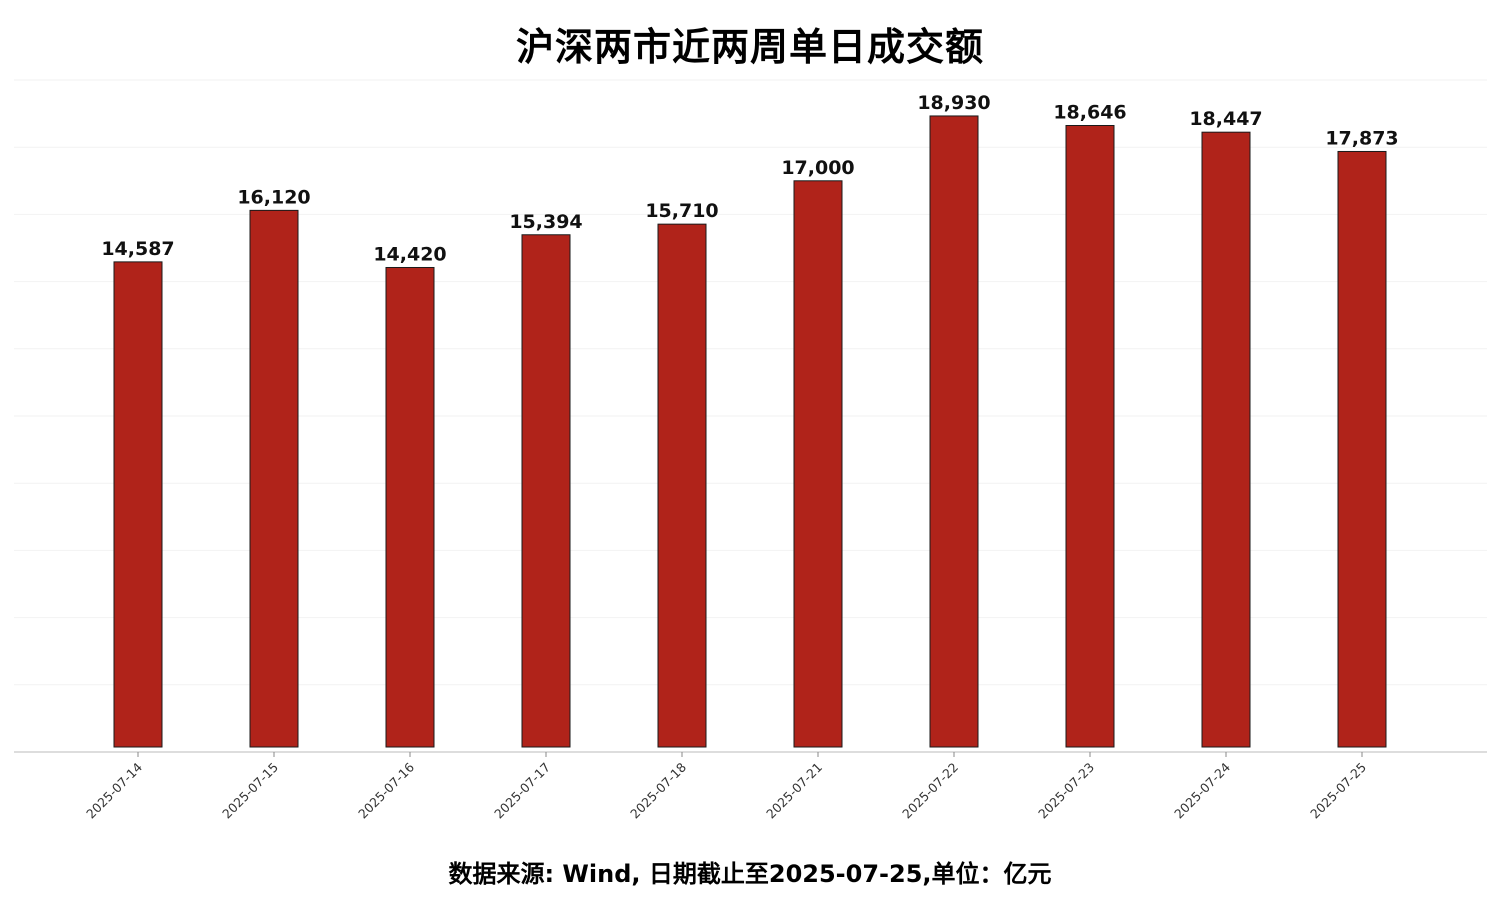 The width and height of the screenshot is (1500, 900). Describe the element at coordinates (953, 103) in the screenshot. I see `bar-value-label: 18,930` at that location.